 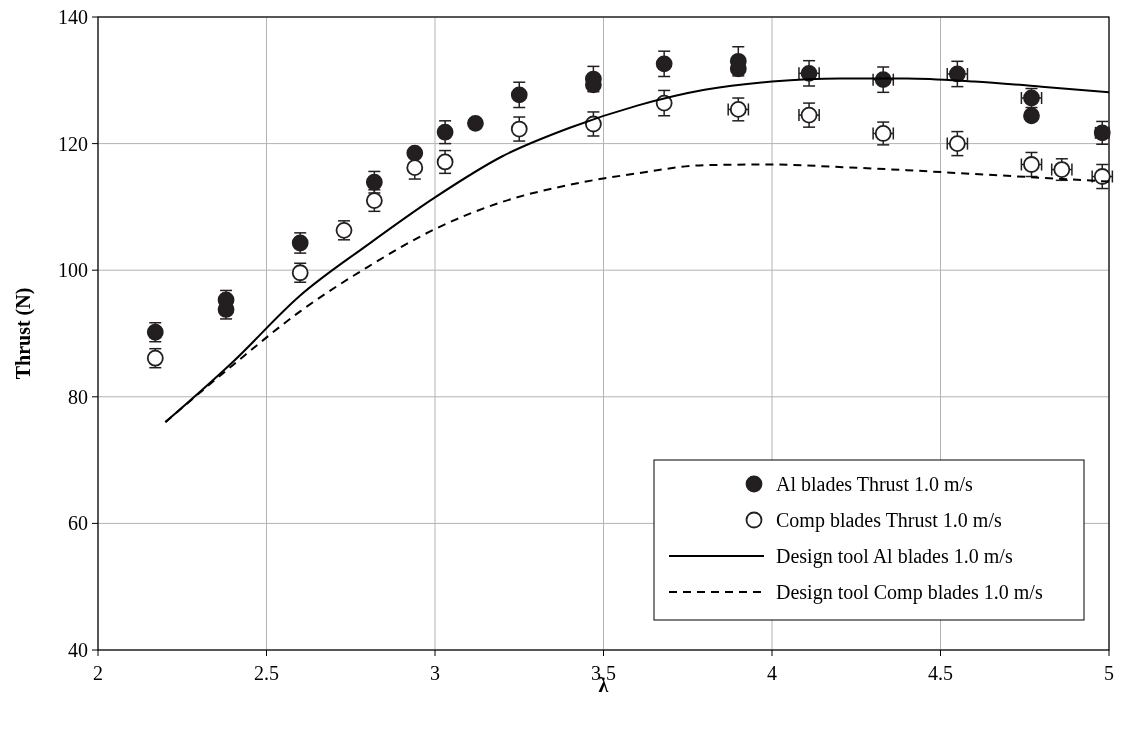 What do you see at coordinates (940, 673) in the screenshot?
I see `x-tick-label: 4.5` at bounding box center [940, 673].